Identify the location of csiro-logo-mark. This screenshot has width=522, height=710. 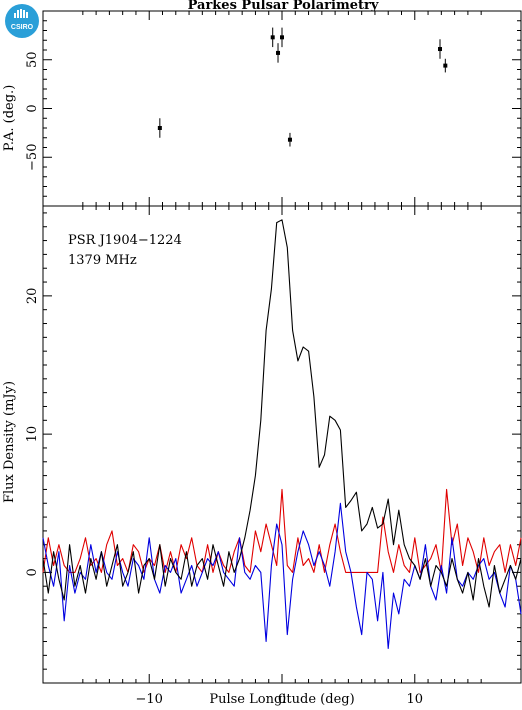
(21, 13).